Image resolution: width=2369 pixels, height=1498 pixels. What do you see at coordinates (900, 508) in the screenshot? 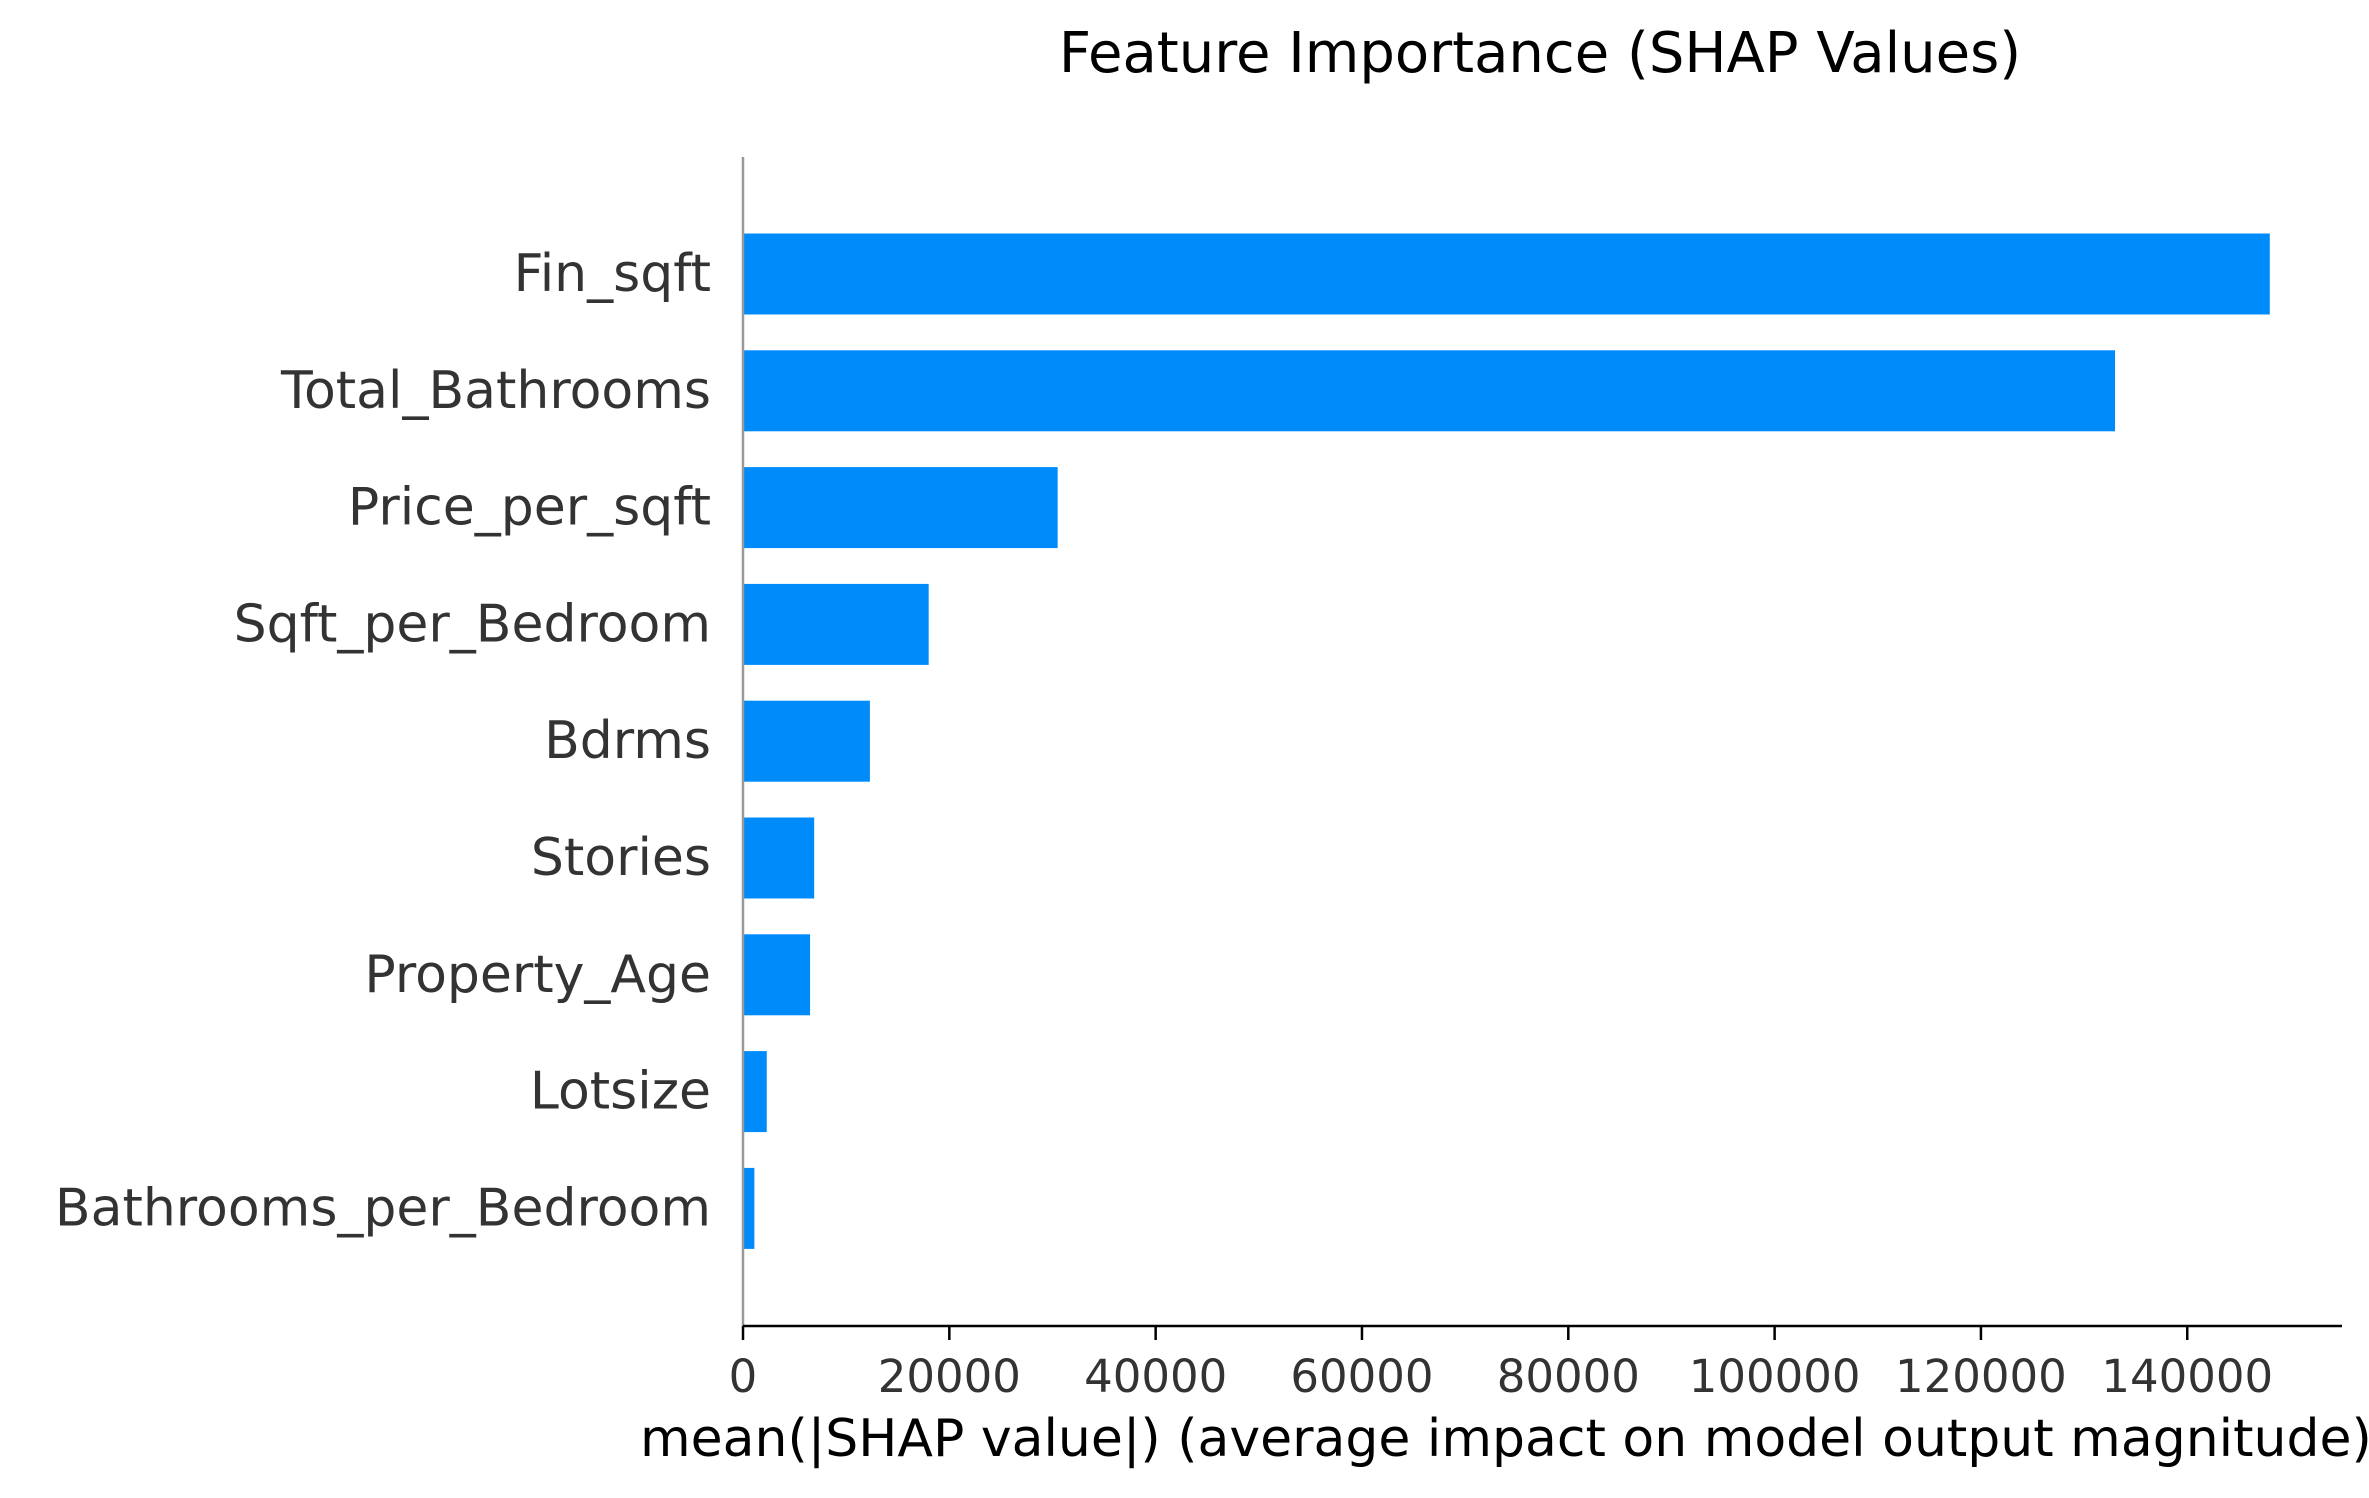
I see `bar-price-per-sqft` at bounding box center [900, 508].